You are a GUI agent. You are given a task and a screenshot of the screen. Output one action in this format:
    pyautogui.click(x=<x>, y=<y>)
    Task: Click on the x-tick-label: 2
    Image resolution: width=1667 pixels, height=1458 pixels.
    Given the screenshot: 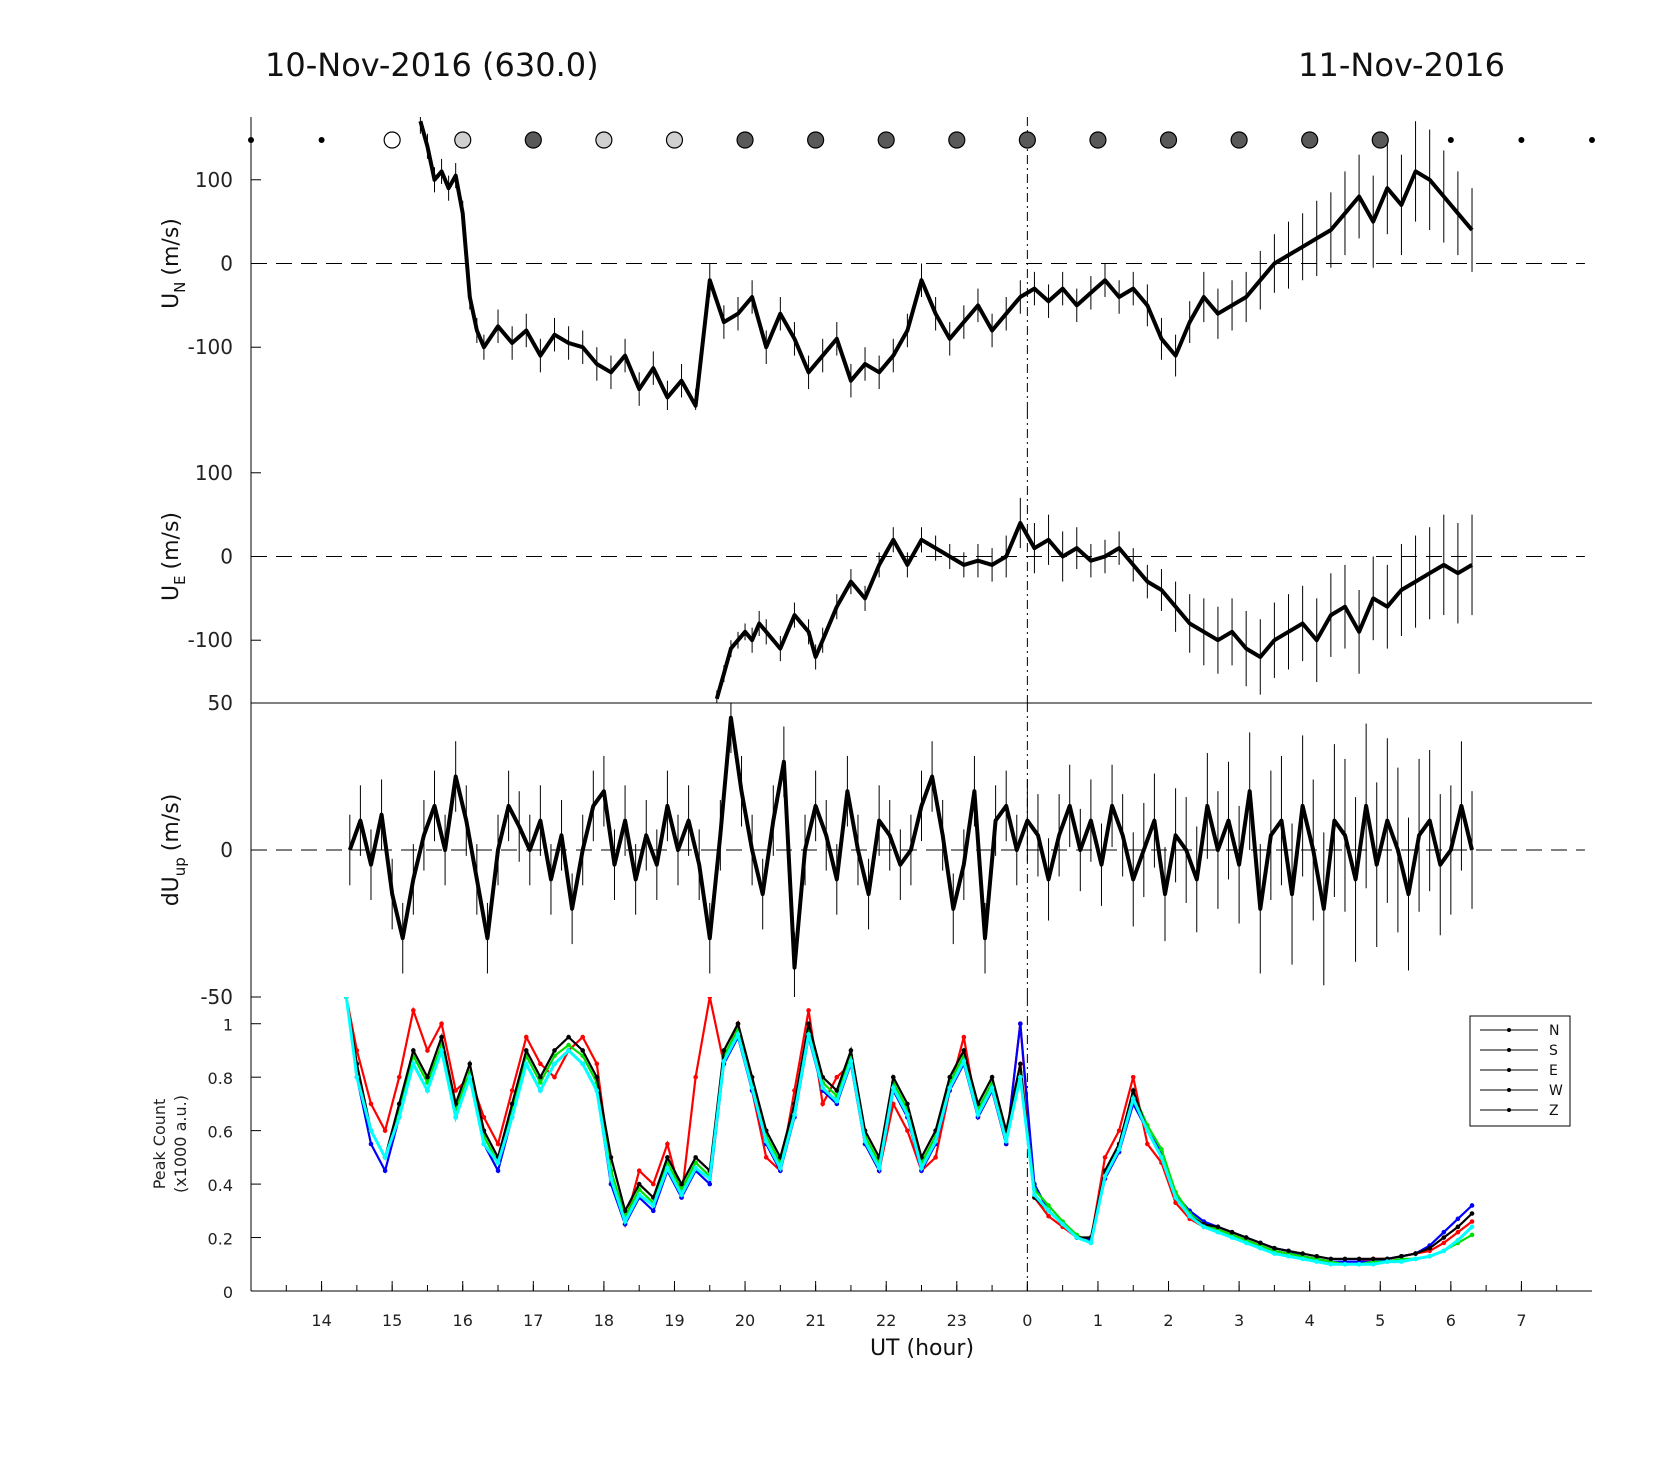 What is the action you would take?
    pyautogui.click(x=1168, y=1320)
    